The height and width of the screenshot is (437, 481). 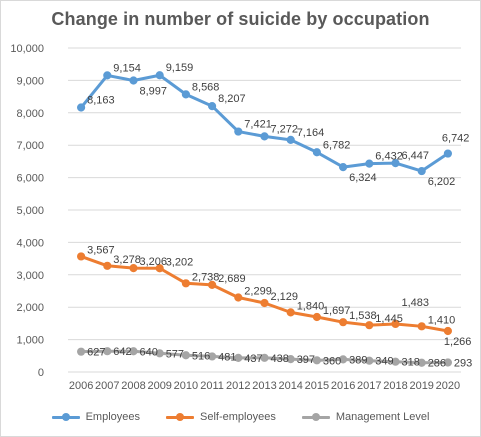 I want to click on data-label-employees: 6,432, so click(x=389, y=157).